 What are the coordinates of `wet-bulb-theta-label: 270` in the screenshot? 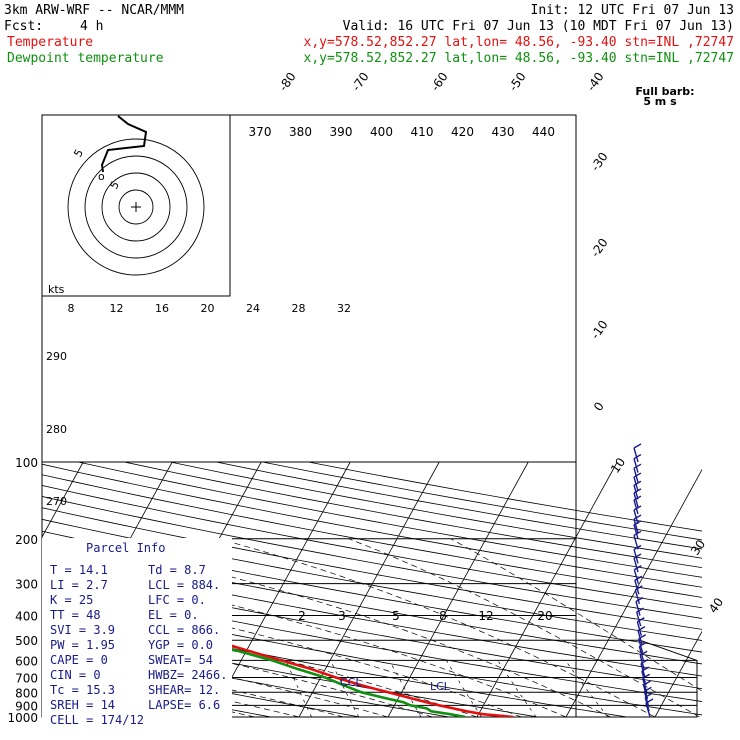 It's located at (56, 501).